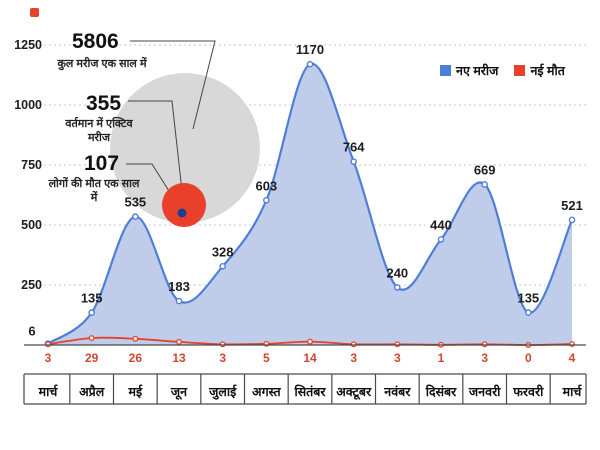  What do you see at coordinates (222, 392) in the screenshot?
I see `month-label: जुलाई` at bounding box center [222, 392].